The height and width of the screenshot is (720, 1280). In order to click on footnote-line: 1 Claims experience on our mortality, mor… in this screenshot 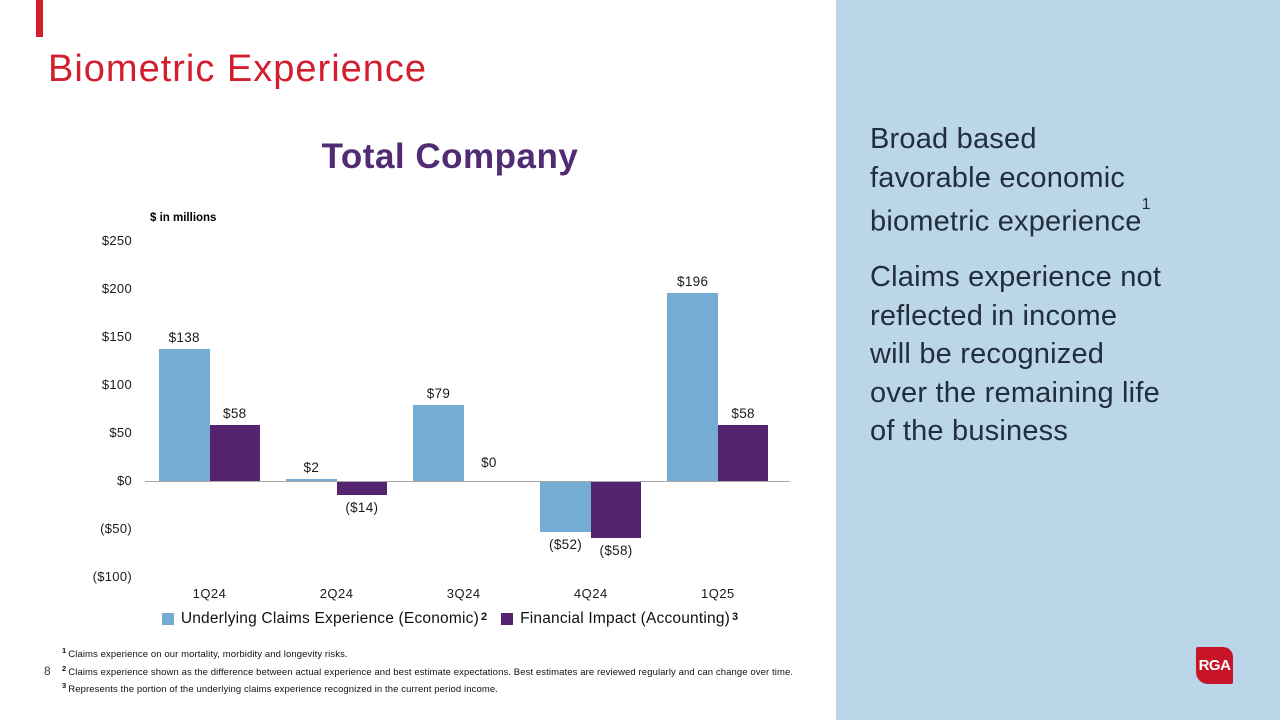, I will do `click(436, 653)`.